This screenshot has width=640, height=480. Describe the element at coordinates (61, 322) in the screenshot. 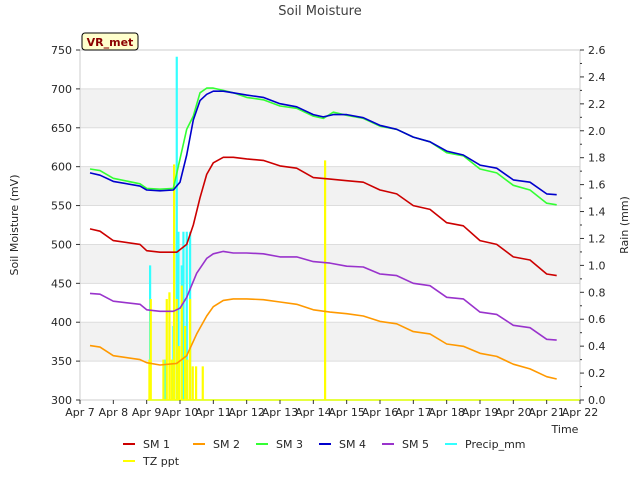

I see `y-tick-label: 400` at that location.